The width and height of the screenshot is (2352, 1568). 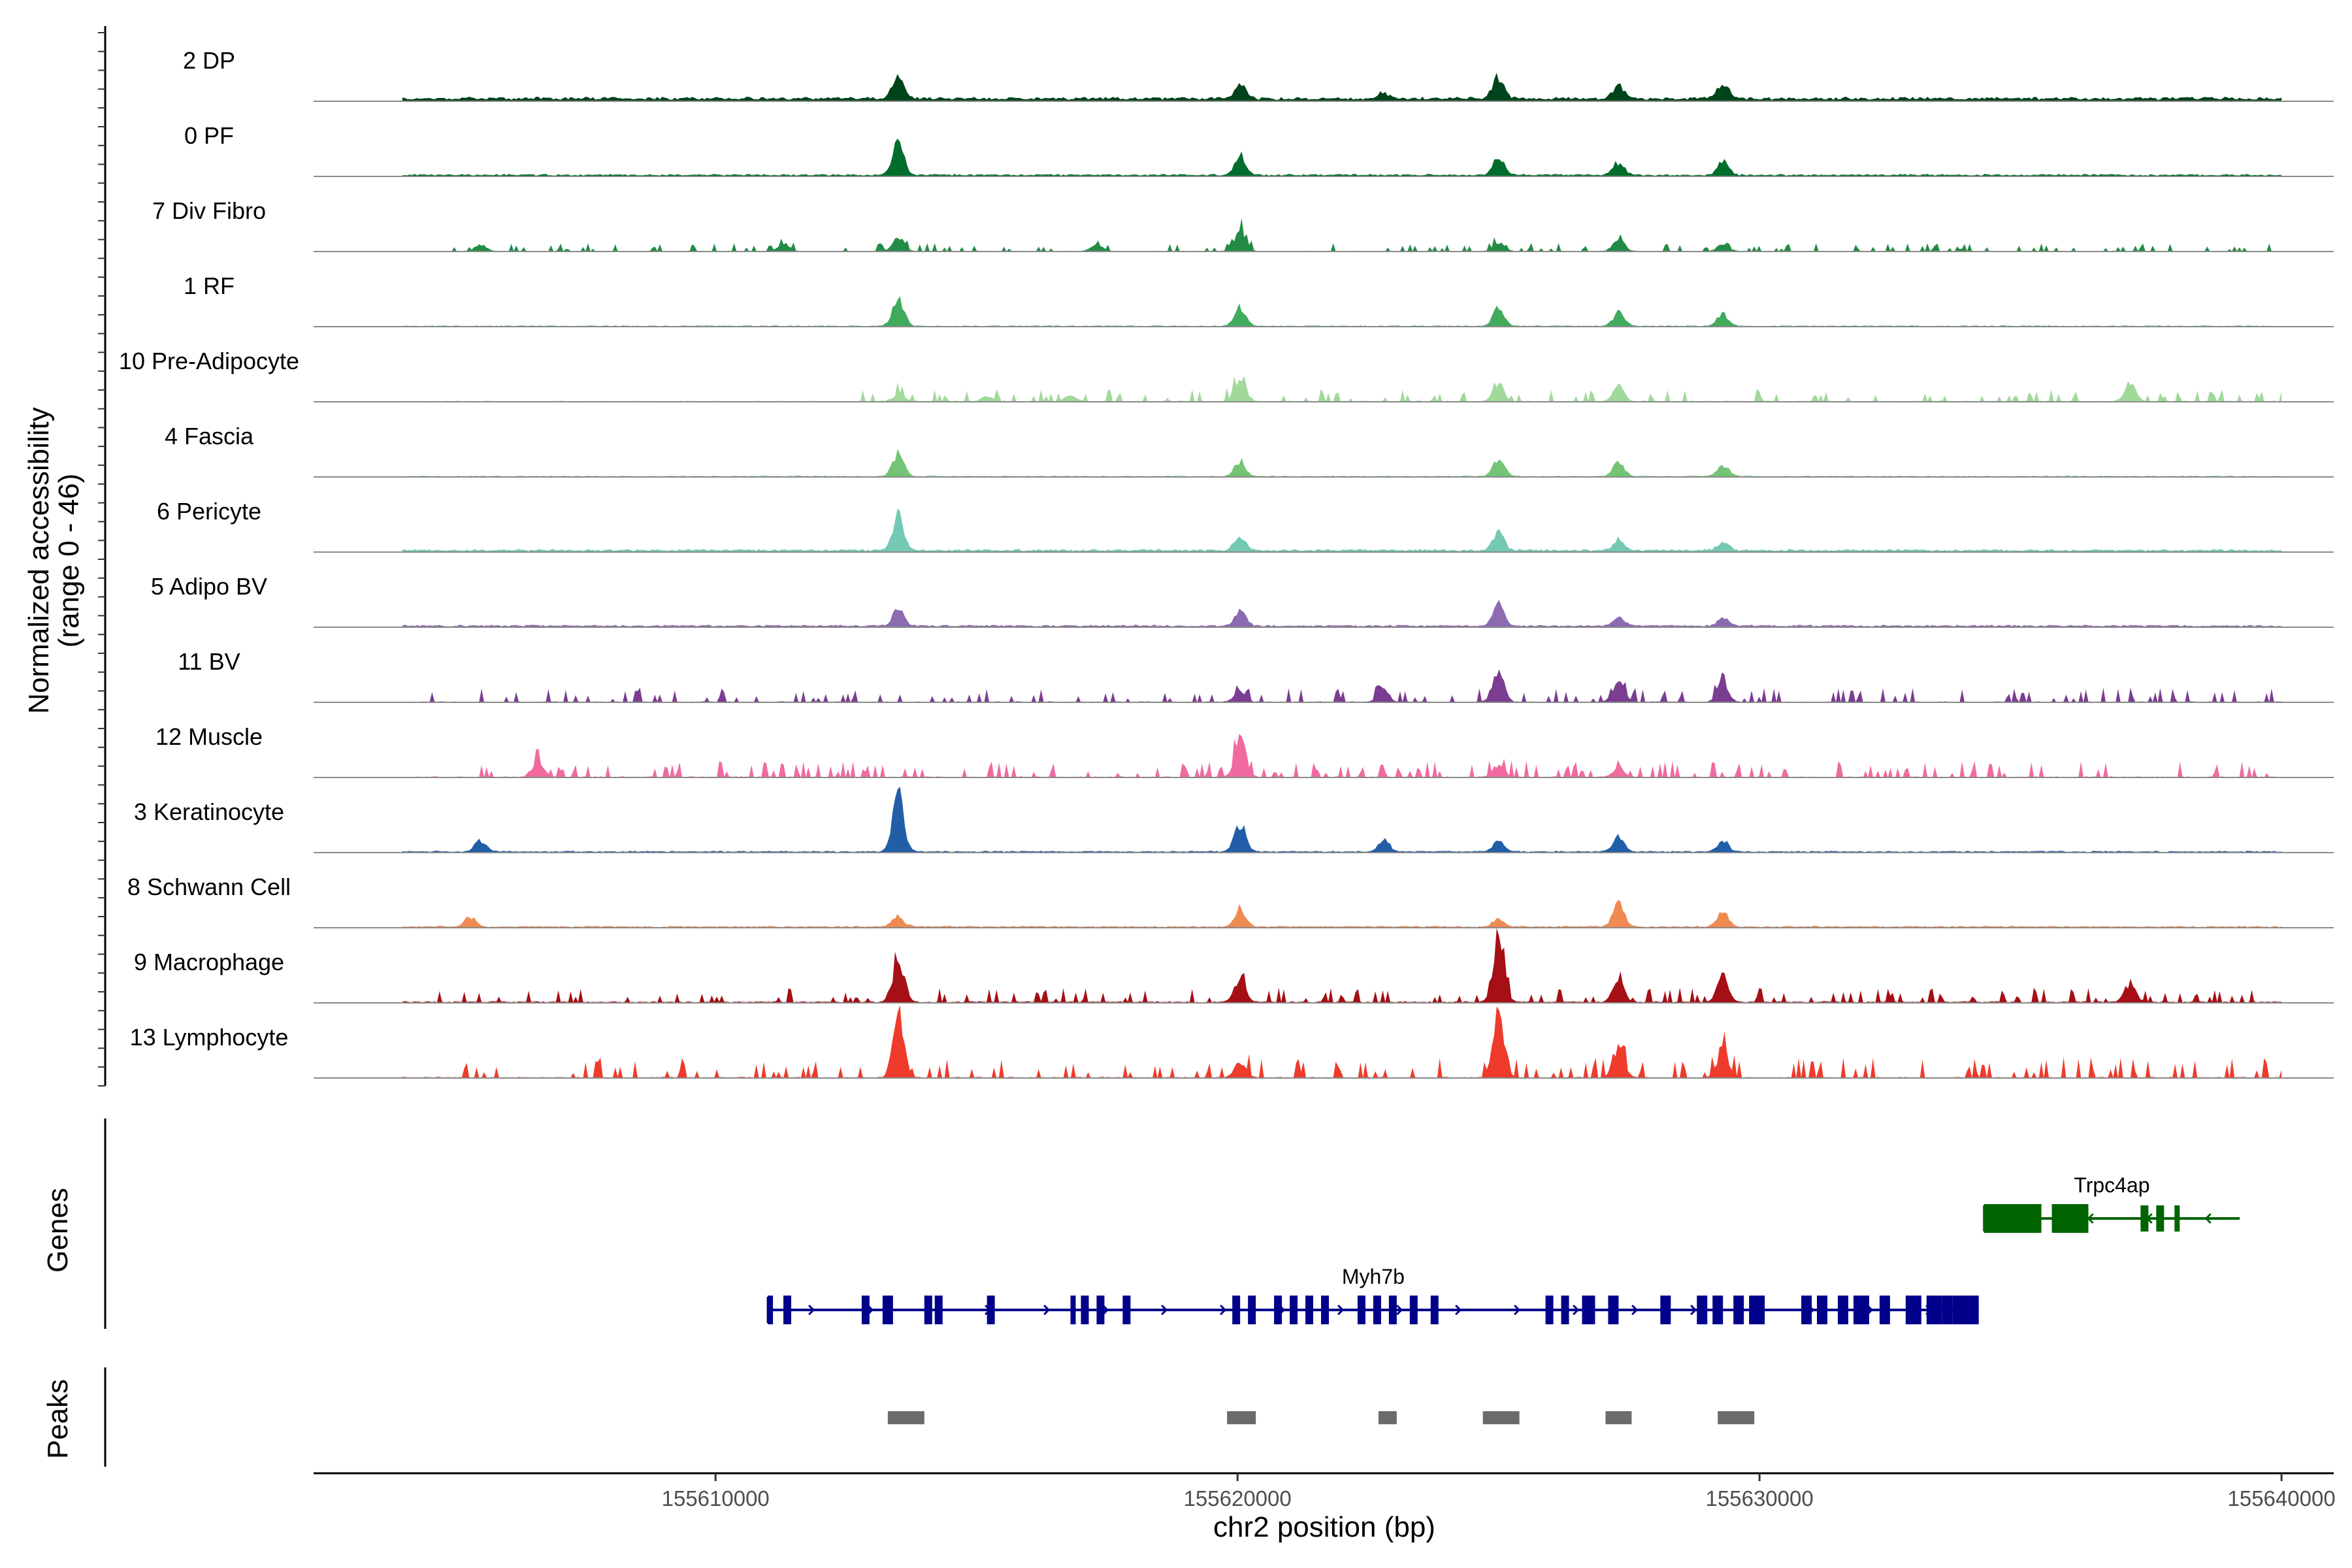 What do you see at coordinates (209, 811) in the screenshot?
I see `track-label-10: 3 Keratinocyte` at bounding box center [209, 811].